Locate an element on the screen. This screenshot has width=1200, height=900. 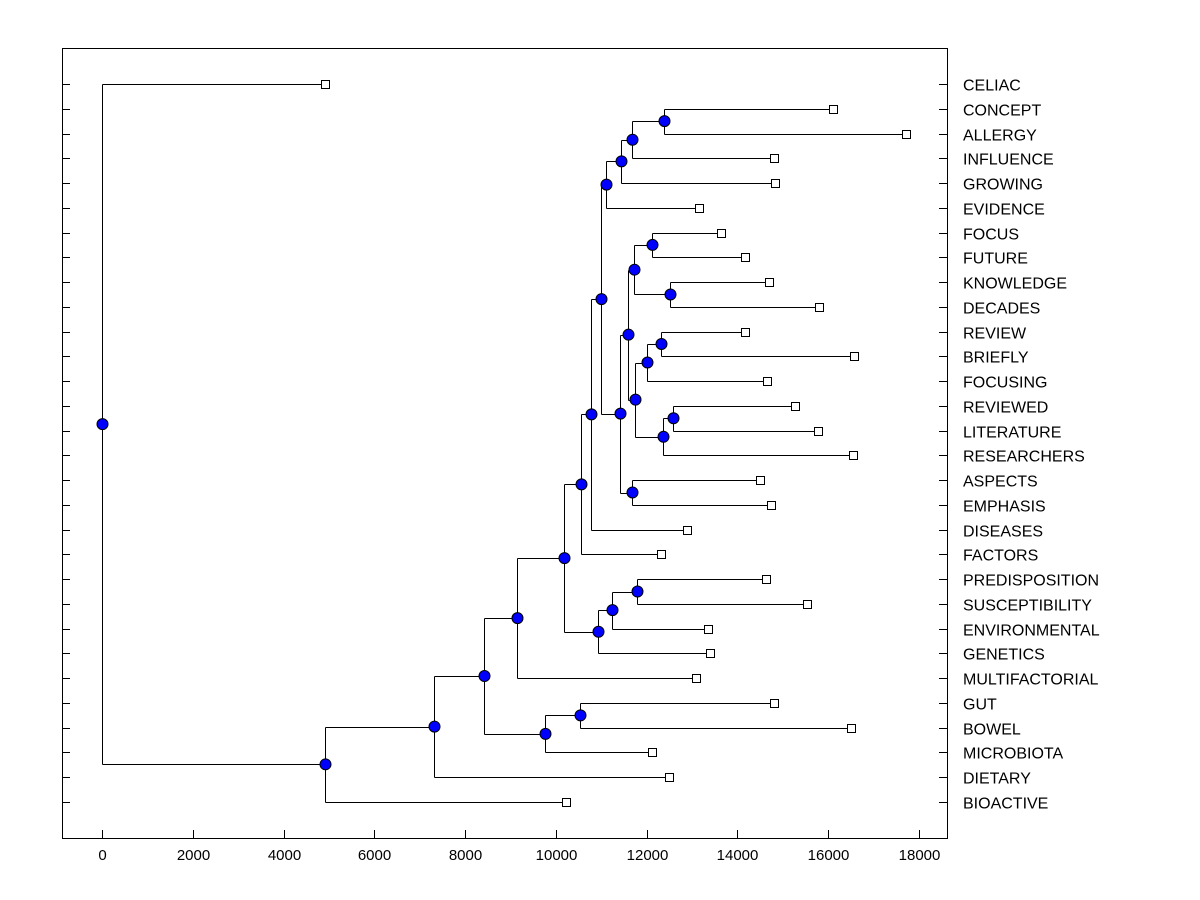
leaf-label: CELIAC is located at coordinates (992, 86).